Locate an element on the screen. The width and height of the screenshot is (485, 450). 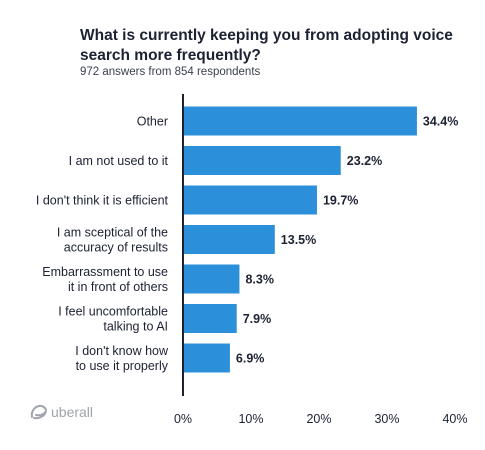
uberall-logo: uberall is located at coordinates (61, 412).